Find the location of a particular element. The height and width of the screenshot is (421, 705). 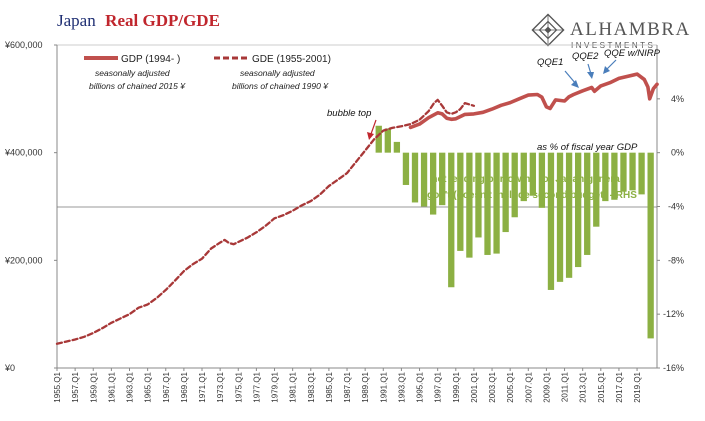

x-tick-label: 1965.Q1 is located at coordinates (148, 386).